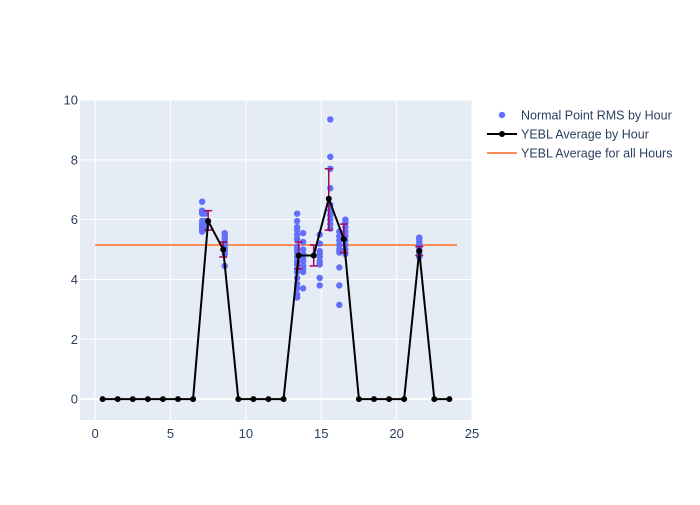 This screenshot has width=700, height=505. I want to click on x-tick-label: 0, so click(94, 433).